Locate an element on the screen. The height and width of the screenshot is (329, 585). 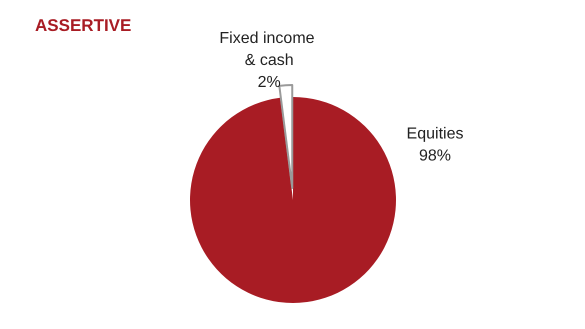
data-label: 98% is located at coordinates (435, 156).